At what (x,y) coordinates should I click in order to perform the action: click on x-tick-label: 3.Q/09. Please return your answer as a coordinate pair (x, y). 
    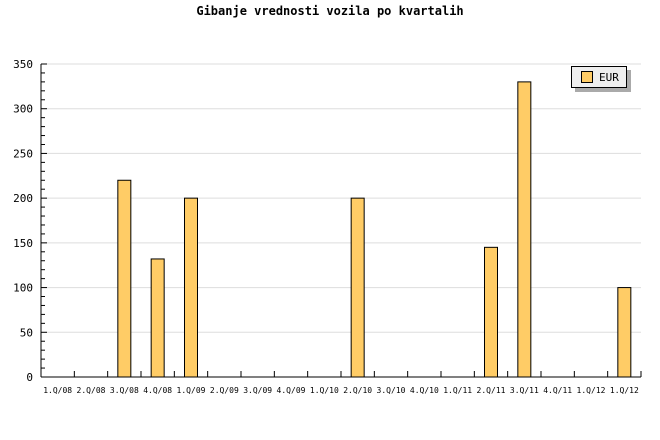
    Looking at the image, I should click on (257, 390).